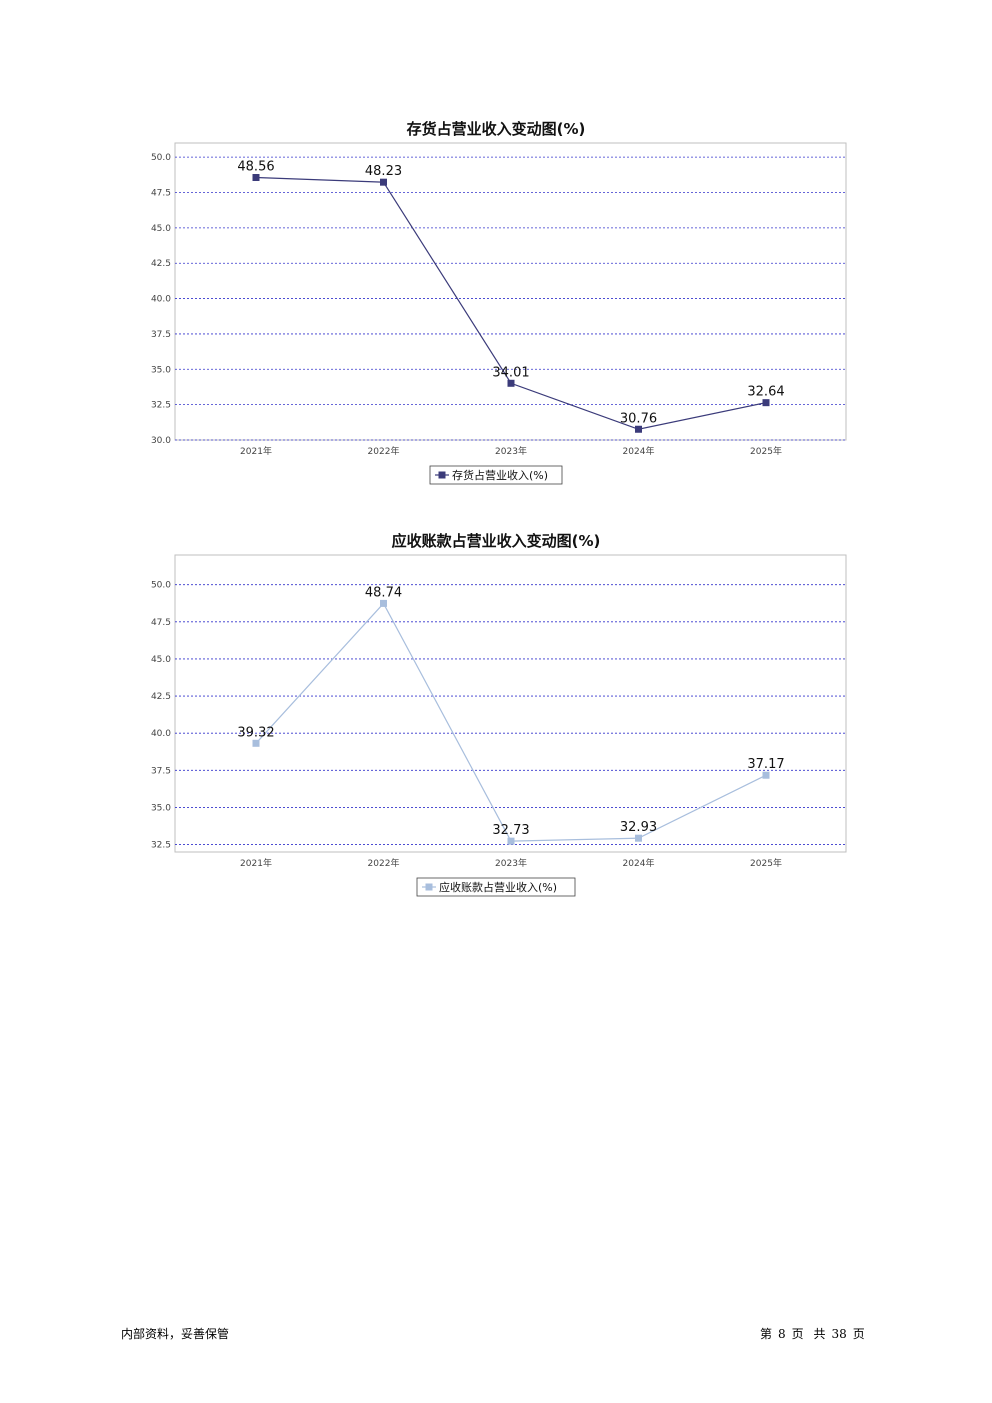 Image resolution: width=992 pixels, height=1403 pixels. I want to click on data-label: 30.76, so click(638, 418).